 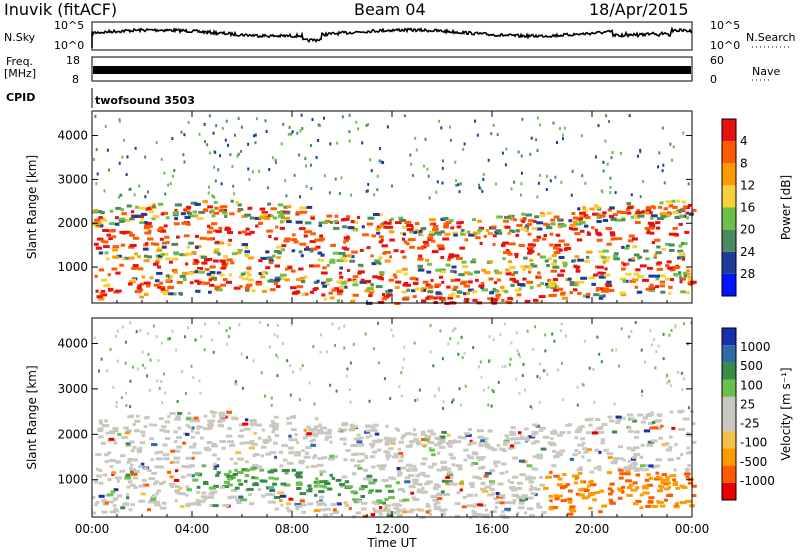 What do you see at coordinates (713, 79) in the screenshot?
I see `nave-tick-low: 0` at bounding box center [713, 79].